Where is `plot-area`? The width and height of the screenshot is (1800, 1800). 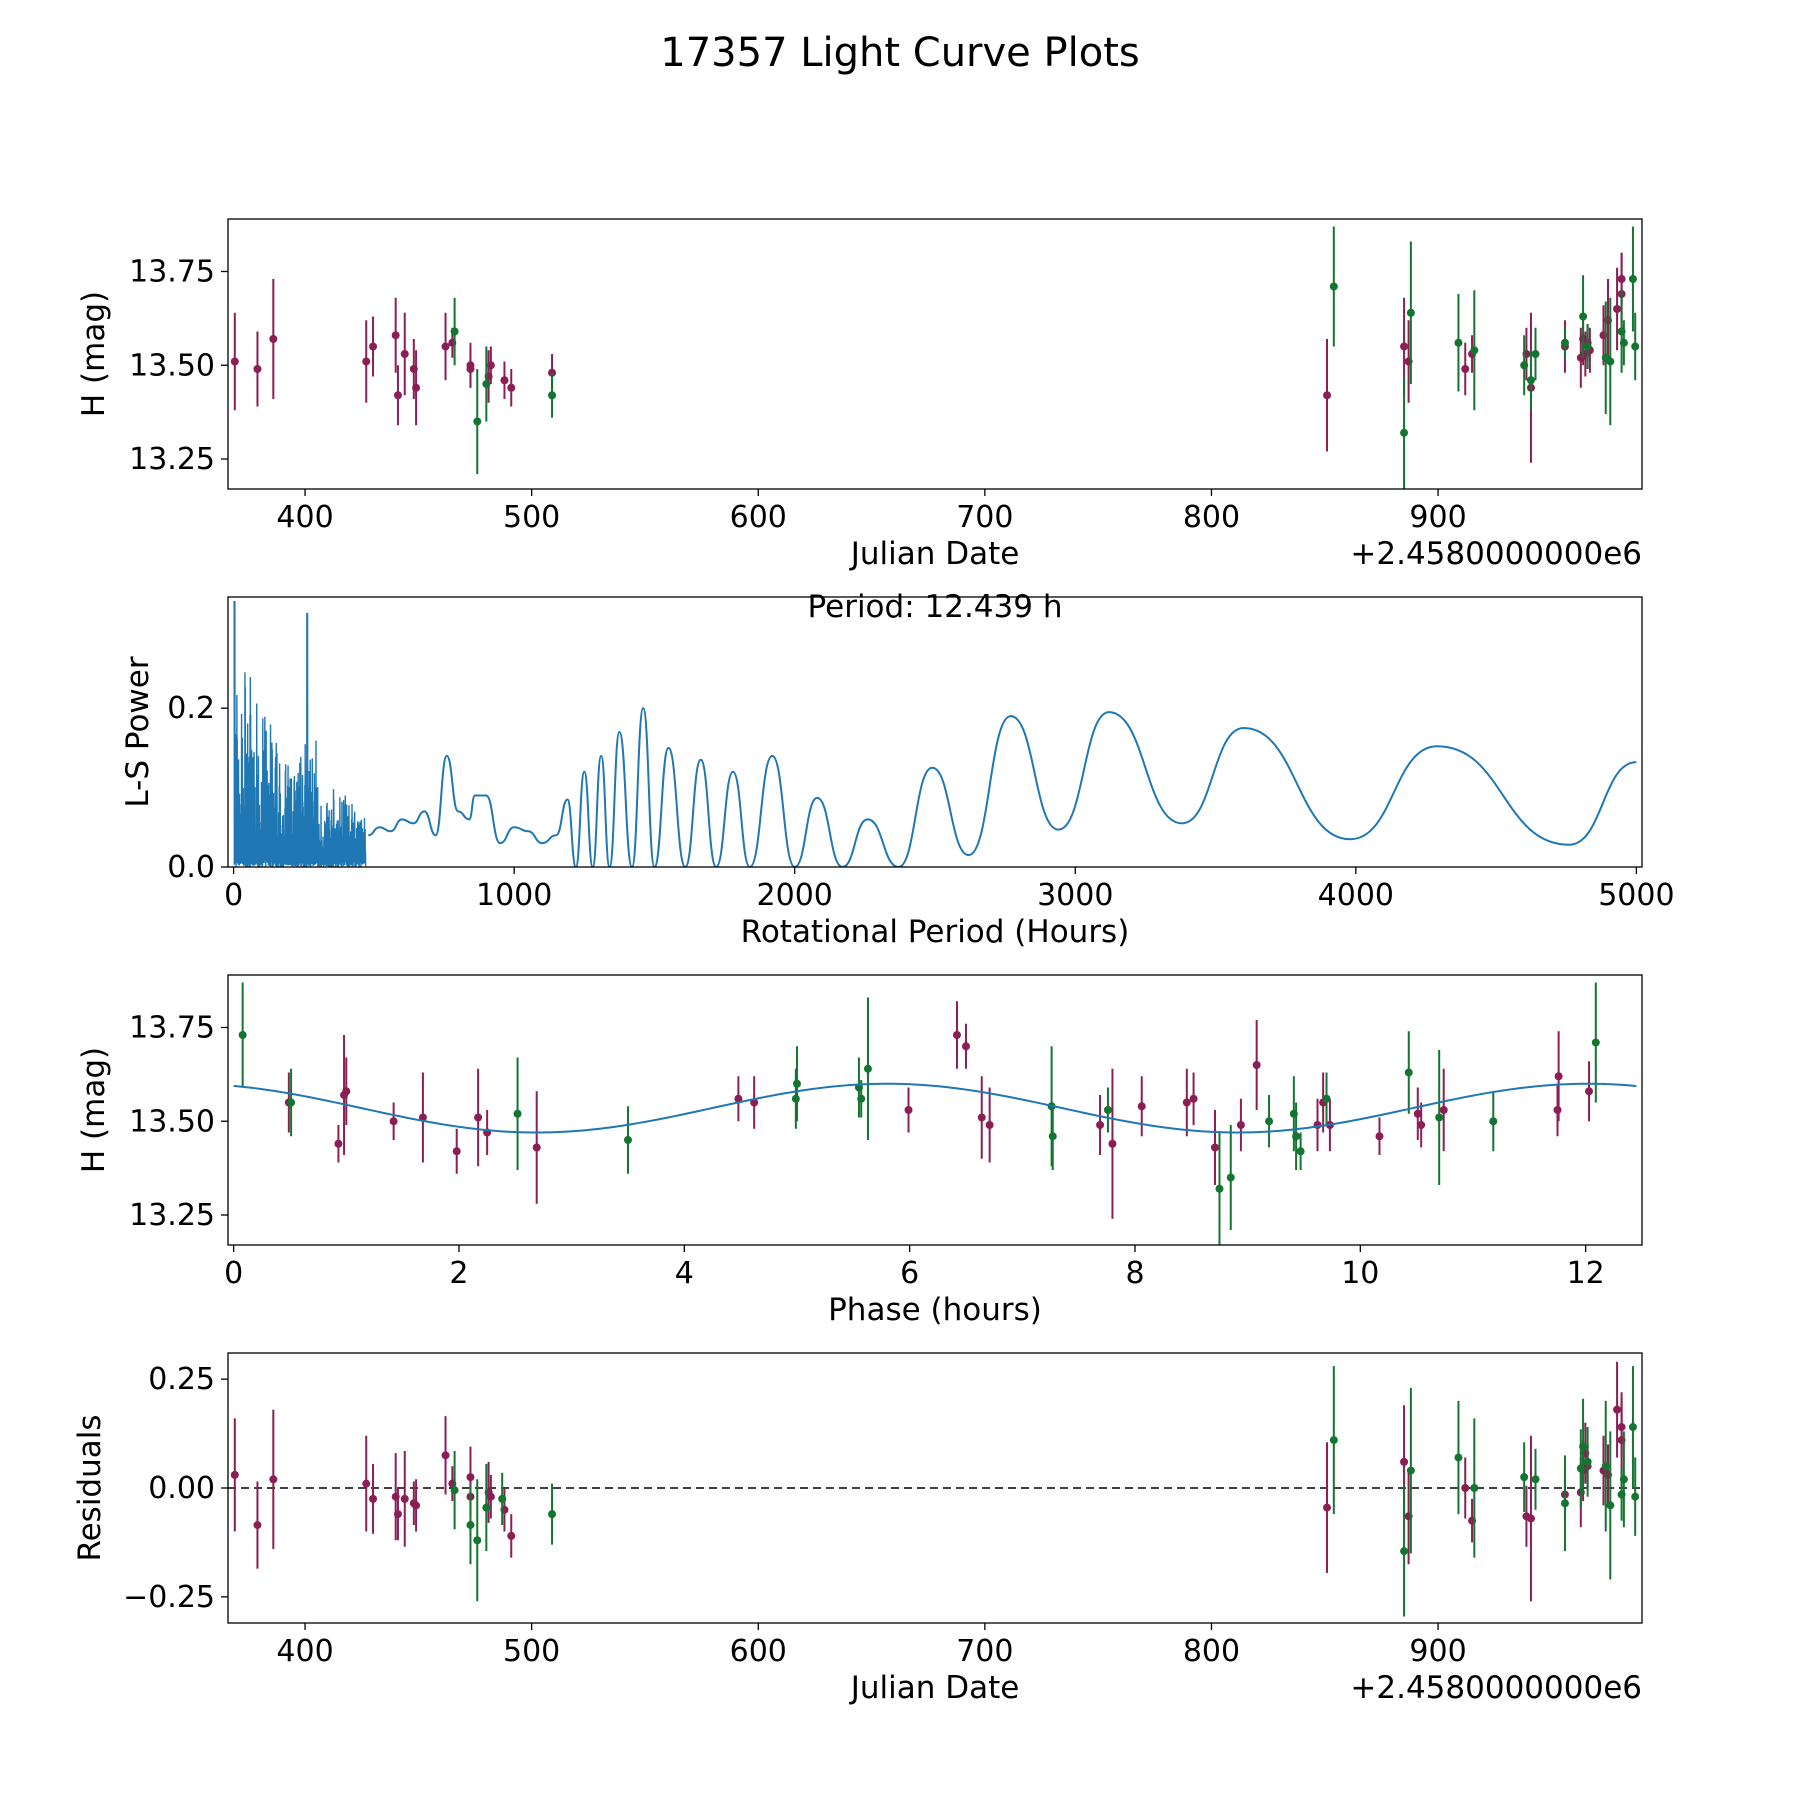
plot-area is located at coordinates (935, 733).